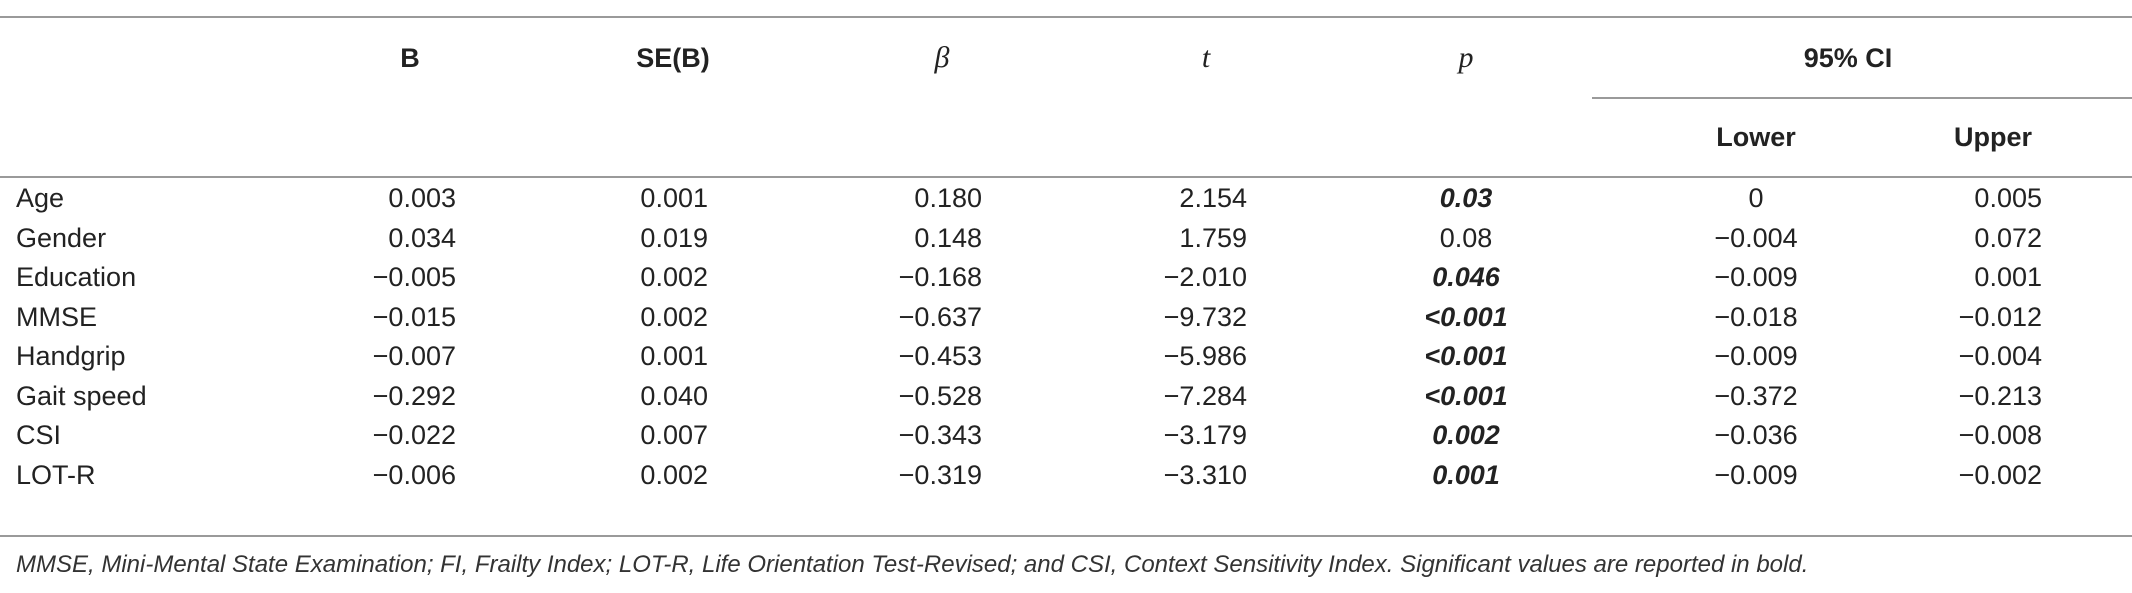  I want to click on header-upper: Upper, so click(1993, 137).